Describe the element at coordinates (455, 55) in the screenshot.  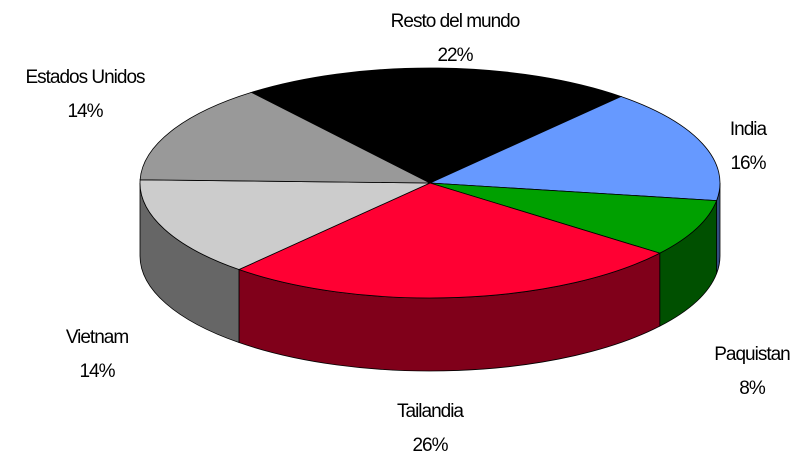
I see `slice-value-label: 22%` at that location.